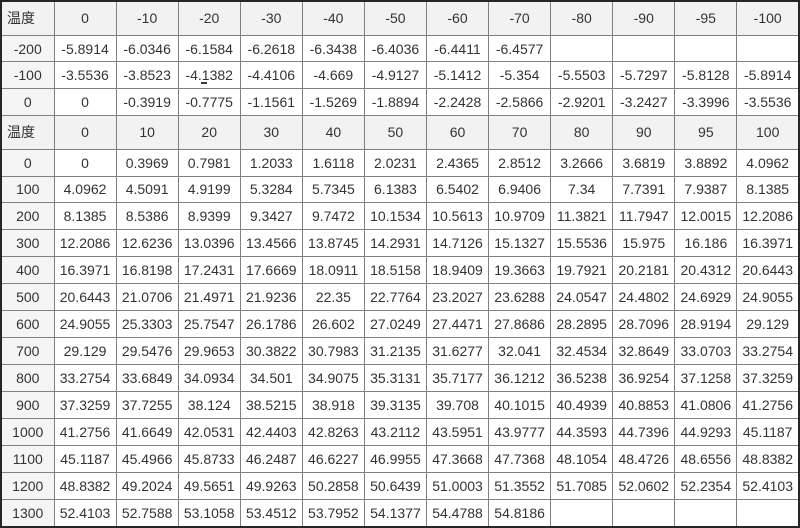 This screenshot has width=800, height=528. I want to click on value-cell: -2.2428, so click(457, 102).